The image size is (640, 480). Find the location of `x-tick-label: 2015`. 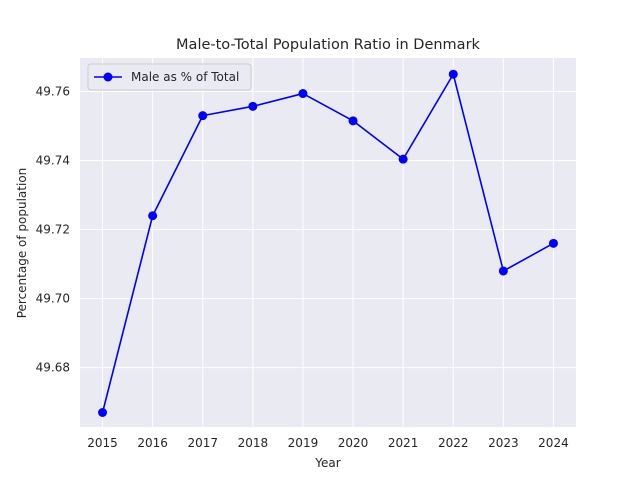

x-tick-label: 2015 is located at coordinates (102, 443).